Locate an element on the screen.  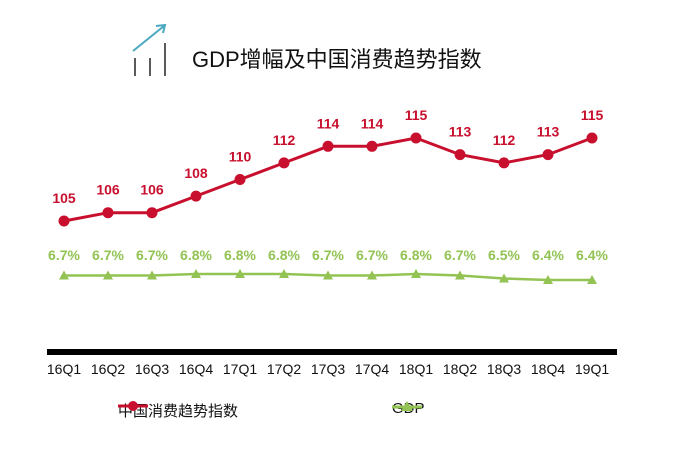
chart-title: GDP增幅及中国消费趋势指数 is located at coordinates (337, 59).